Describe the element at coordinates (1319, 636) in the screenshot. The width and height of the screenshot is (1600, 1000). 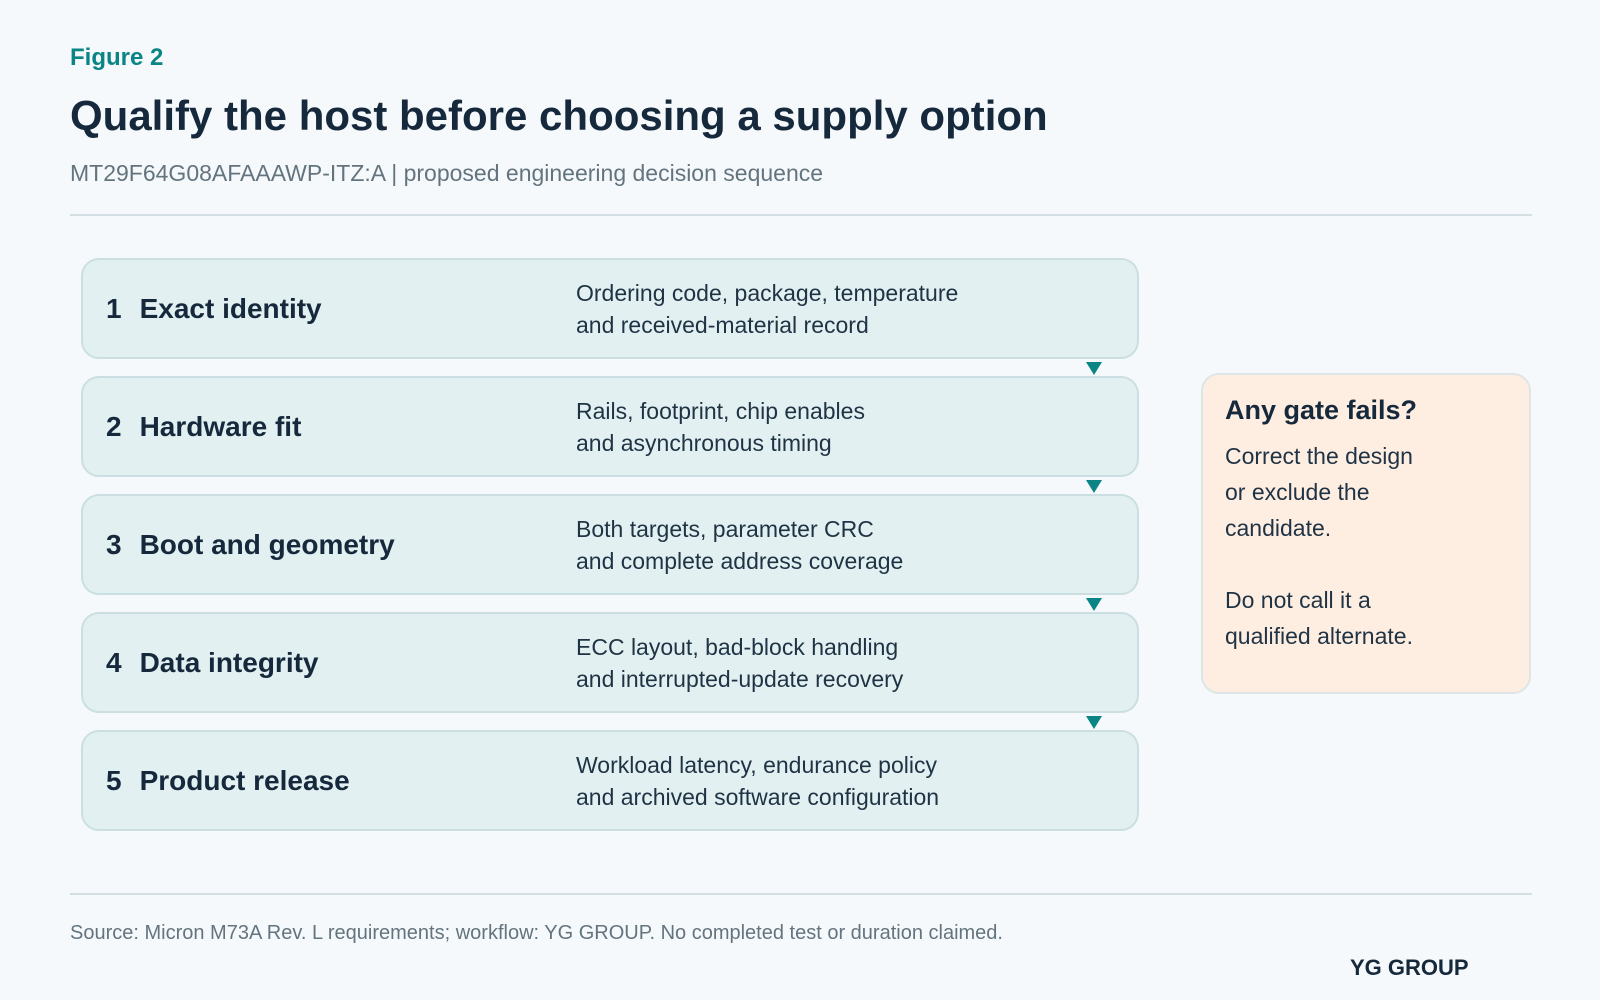
I see `callout-line: qualified alternate.` at that location.